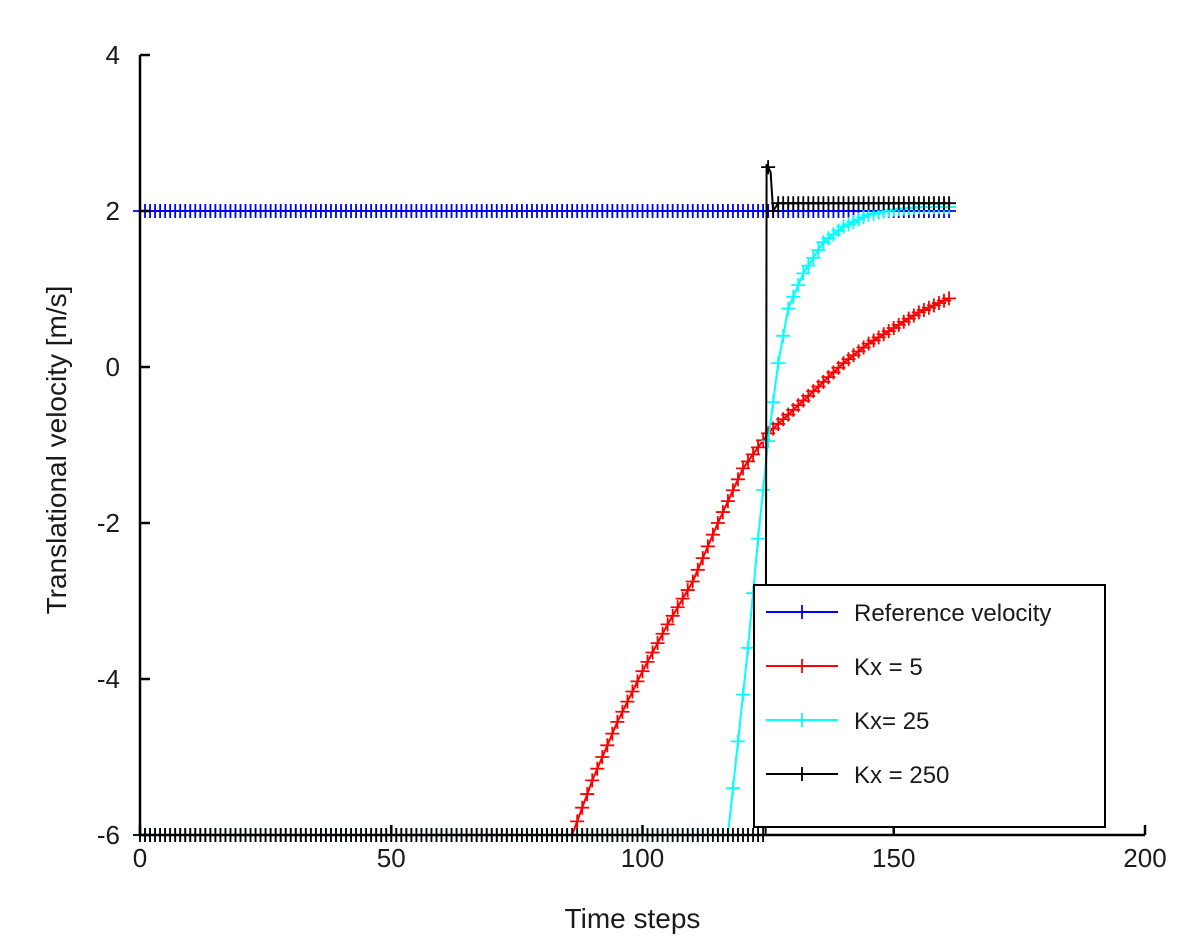 The image size is (1196, 942). I want to click on x-tick-label: 200, so click(1144, 858).